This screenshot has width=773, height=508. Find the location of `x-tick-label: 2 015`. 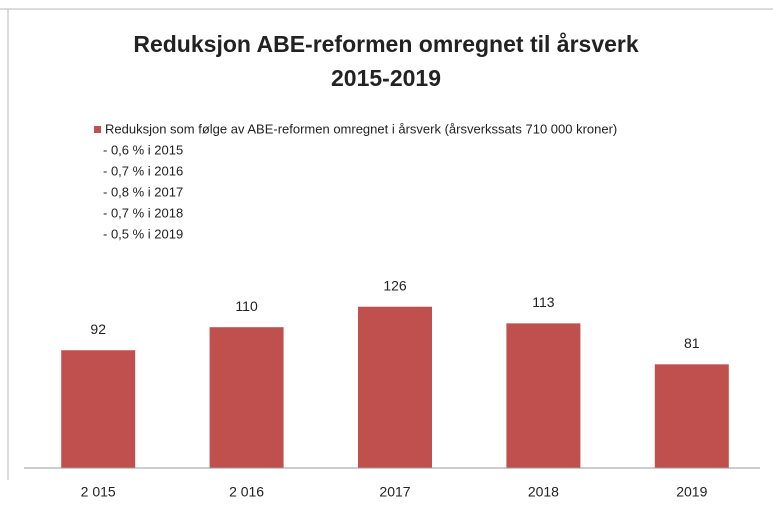

x-tick-label: 2 015 is located at coordinates (98, 492).